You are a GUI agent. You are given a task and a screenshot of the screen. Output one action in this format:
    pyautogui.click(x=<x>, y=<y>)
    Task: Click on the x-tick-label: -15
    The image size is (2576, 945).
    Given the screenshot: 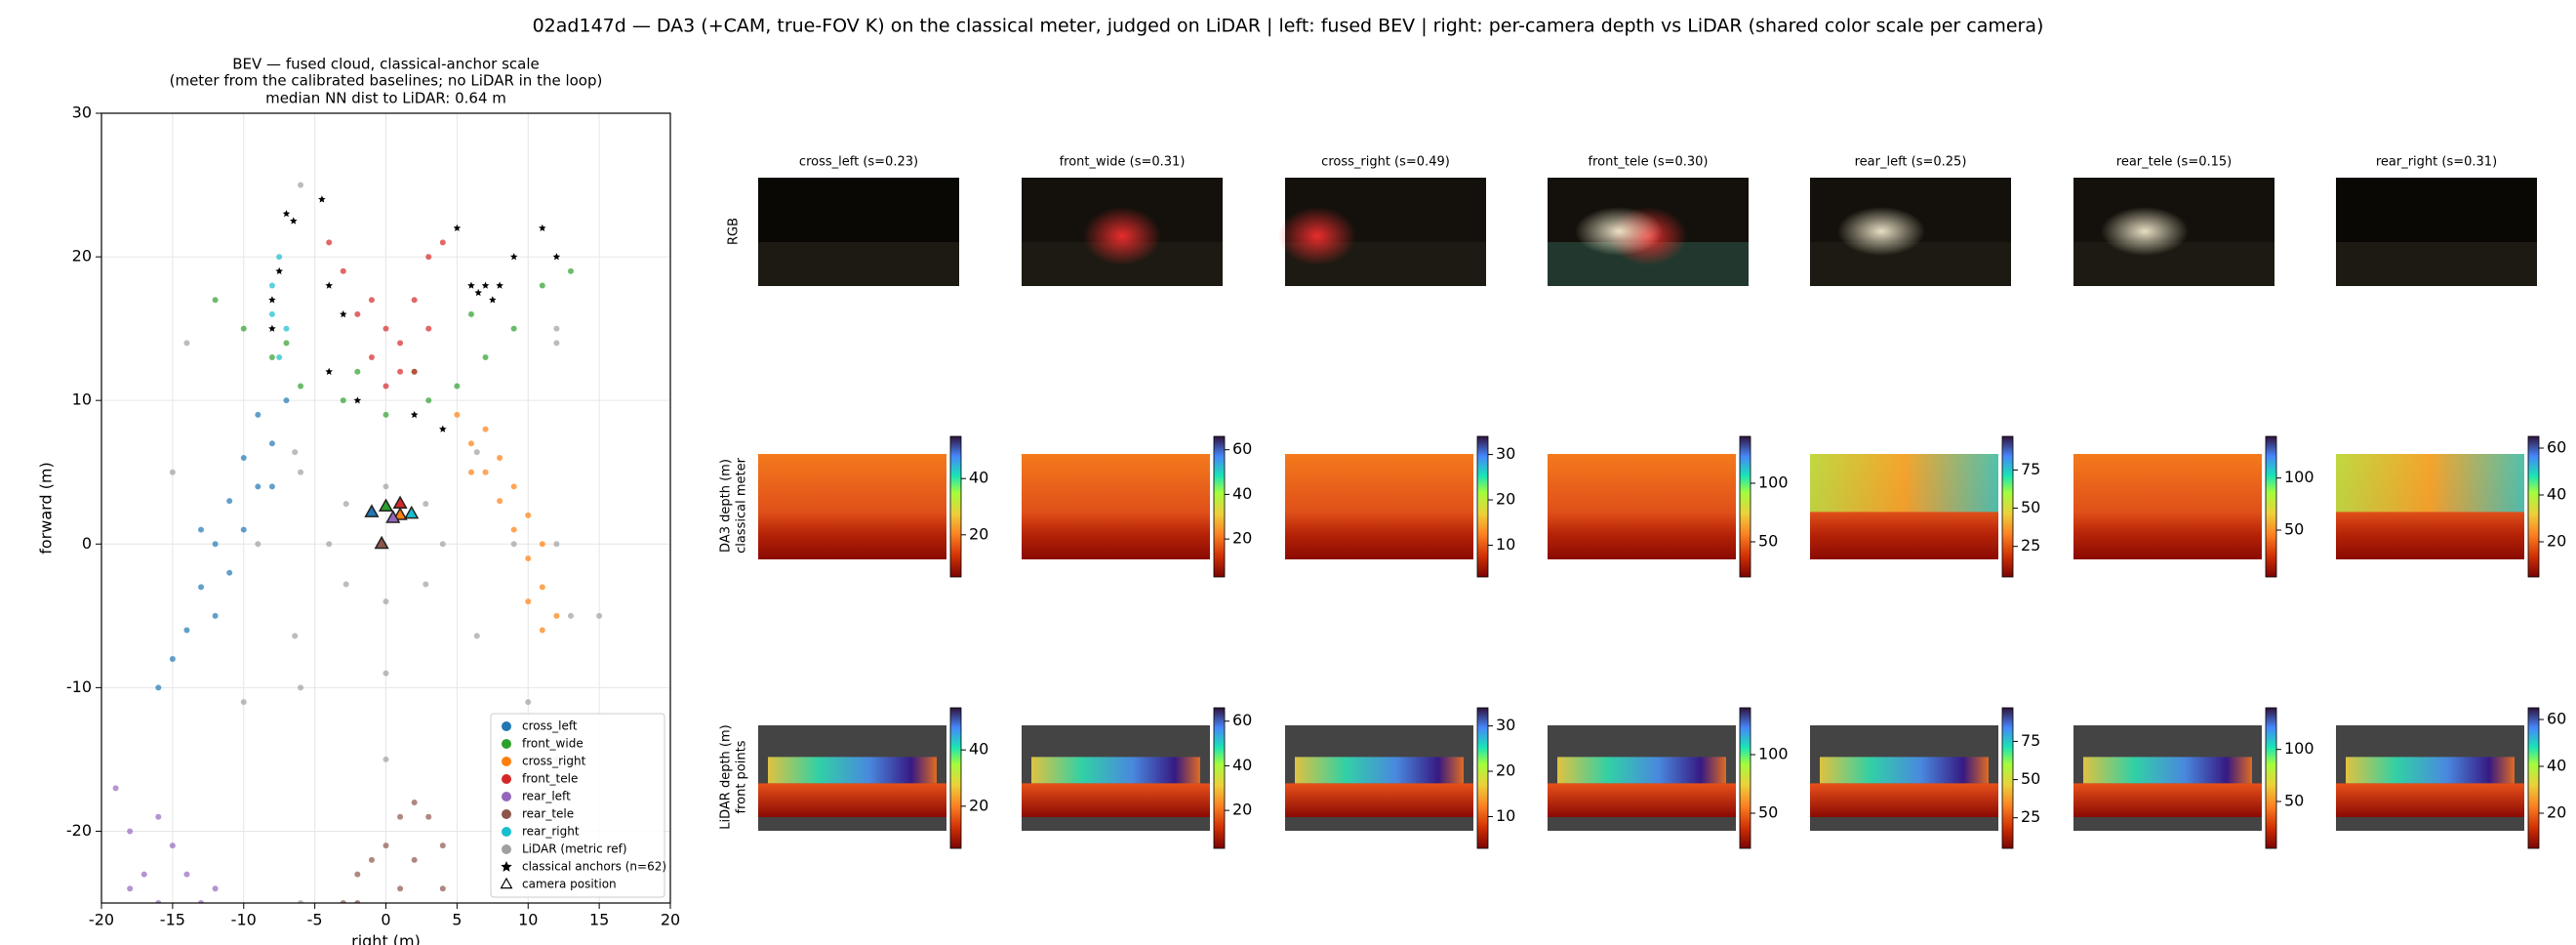 What is the action you would take?
    pyautogui.click(x=172, y=920)
    